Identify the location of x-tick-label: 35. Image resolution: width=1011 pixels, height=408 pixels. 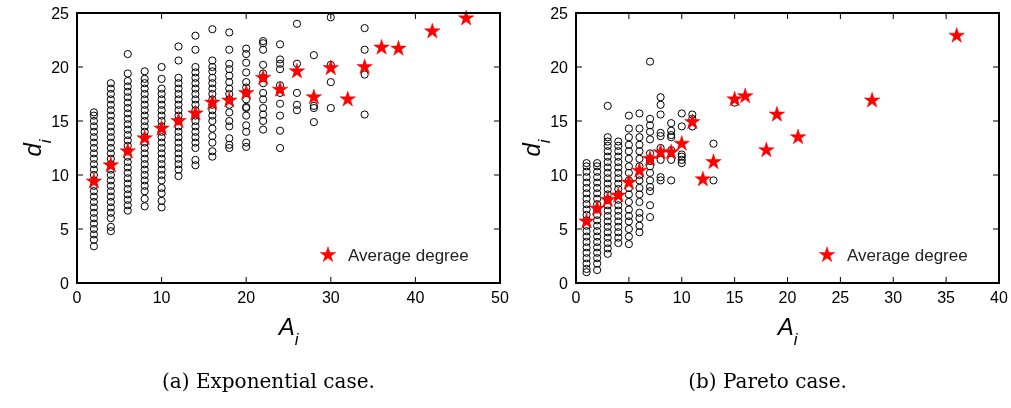
(946, 297).